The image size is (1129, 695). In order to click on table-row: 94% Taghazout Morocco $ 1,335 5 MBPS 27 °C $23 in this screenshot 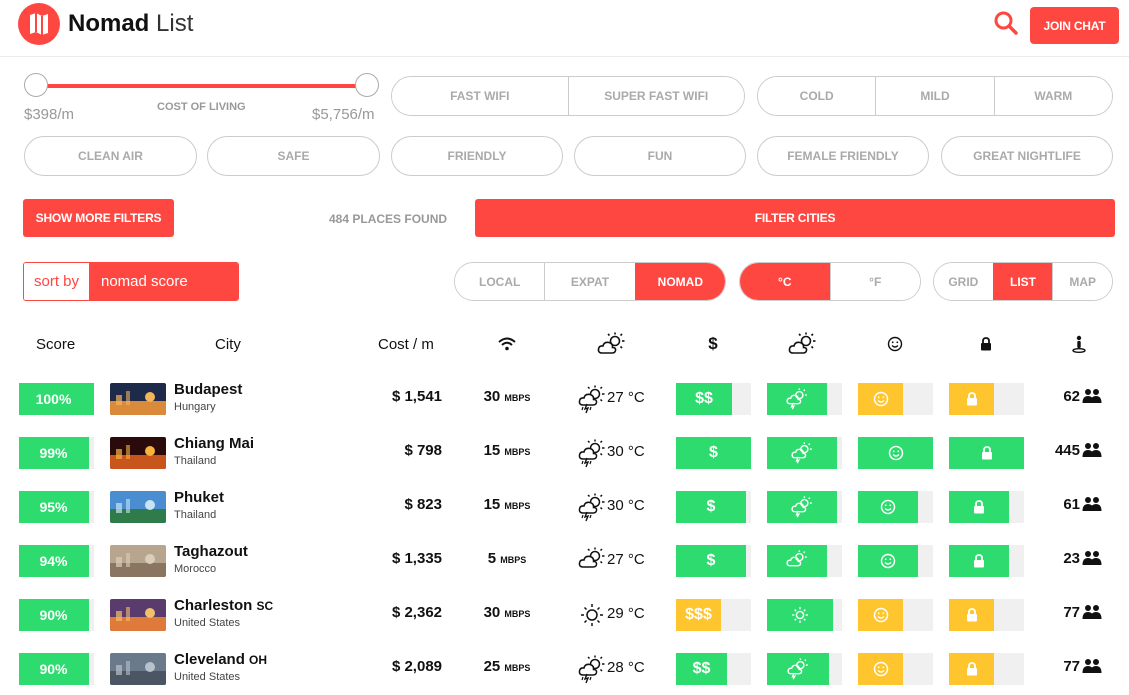, I will do `click(564, 564)`.